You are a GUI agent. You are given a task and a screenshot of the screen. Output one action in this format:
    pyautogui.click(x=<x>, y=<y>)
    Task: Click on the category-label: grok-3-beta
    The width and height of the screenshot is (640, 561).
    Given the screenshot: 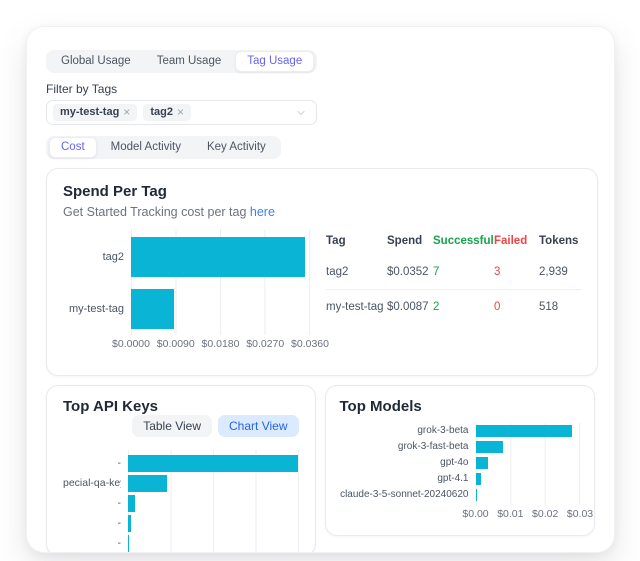 What is the action you would take?
    pyautogui.click(x=443, y=430)
    